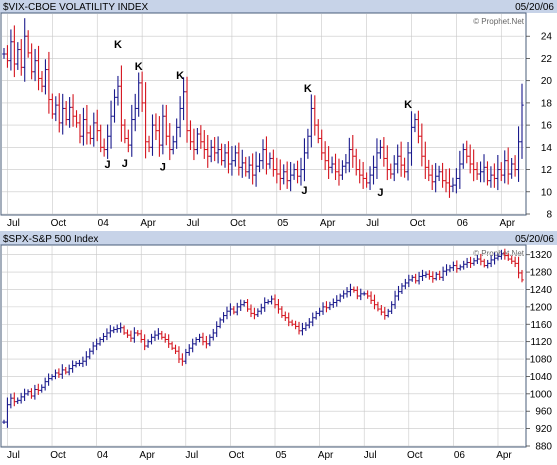 This screenshot has width=557, height=465. What do you see at coordinates (281, 455) in the screenshot?
I see `x-tick-label: 05` at bounding box center [281, 455].